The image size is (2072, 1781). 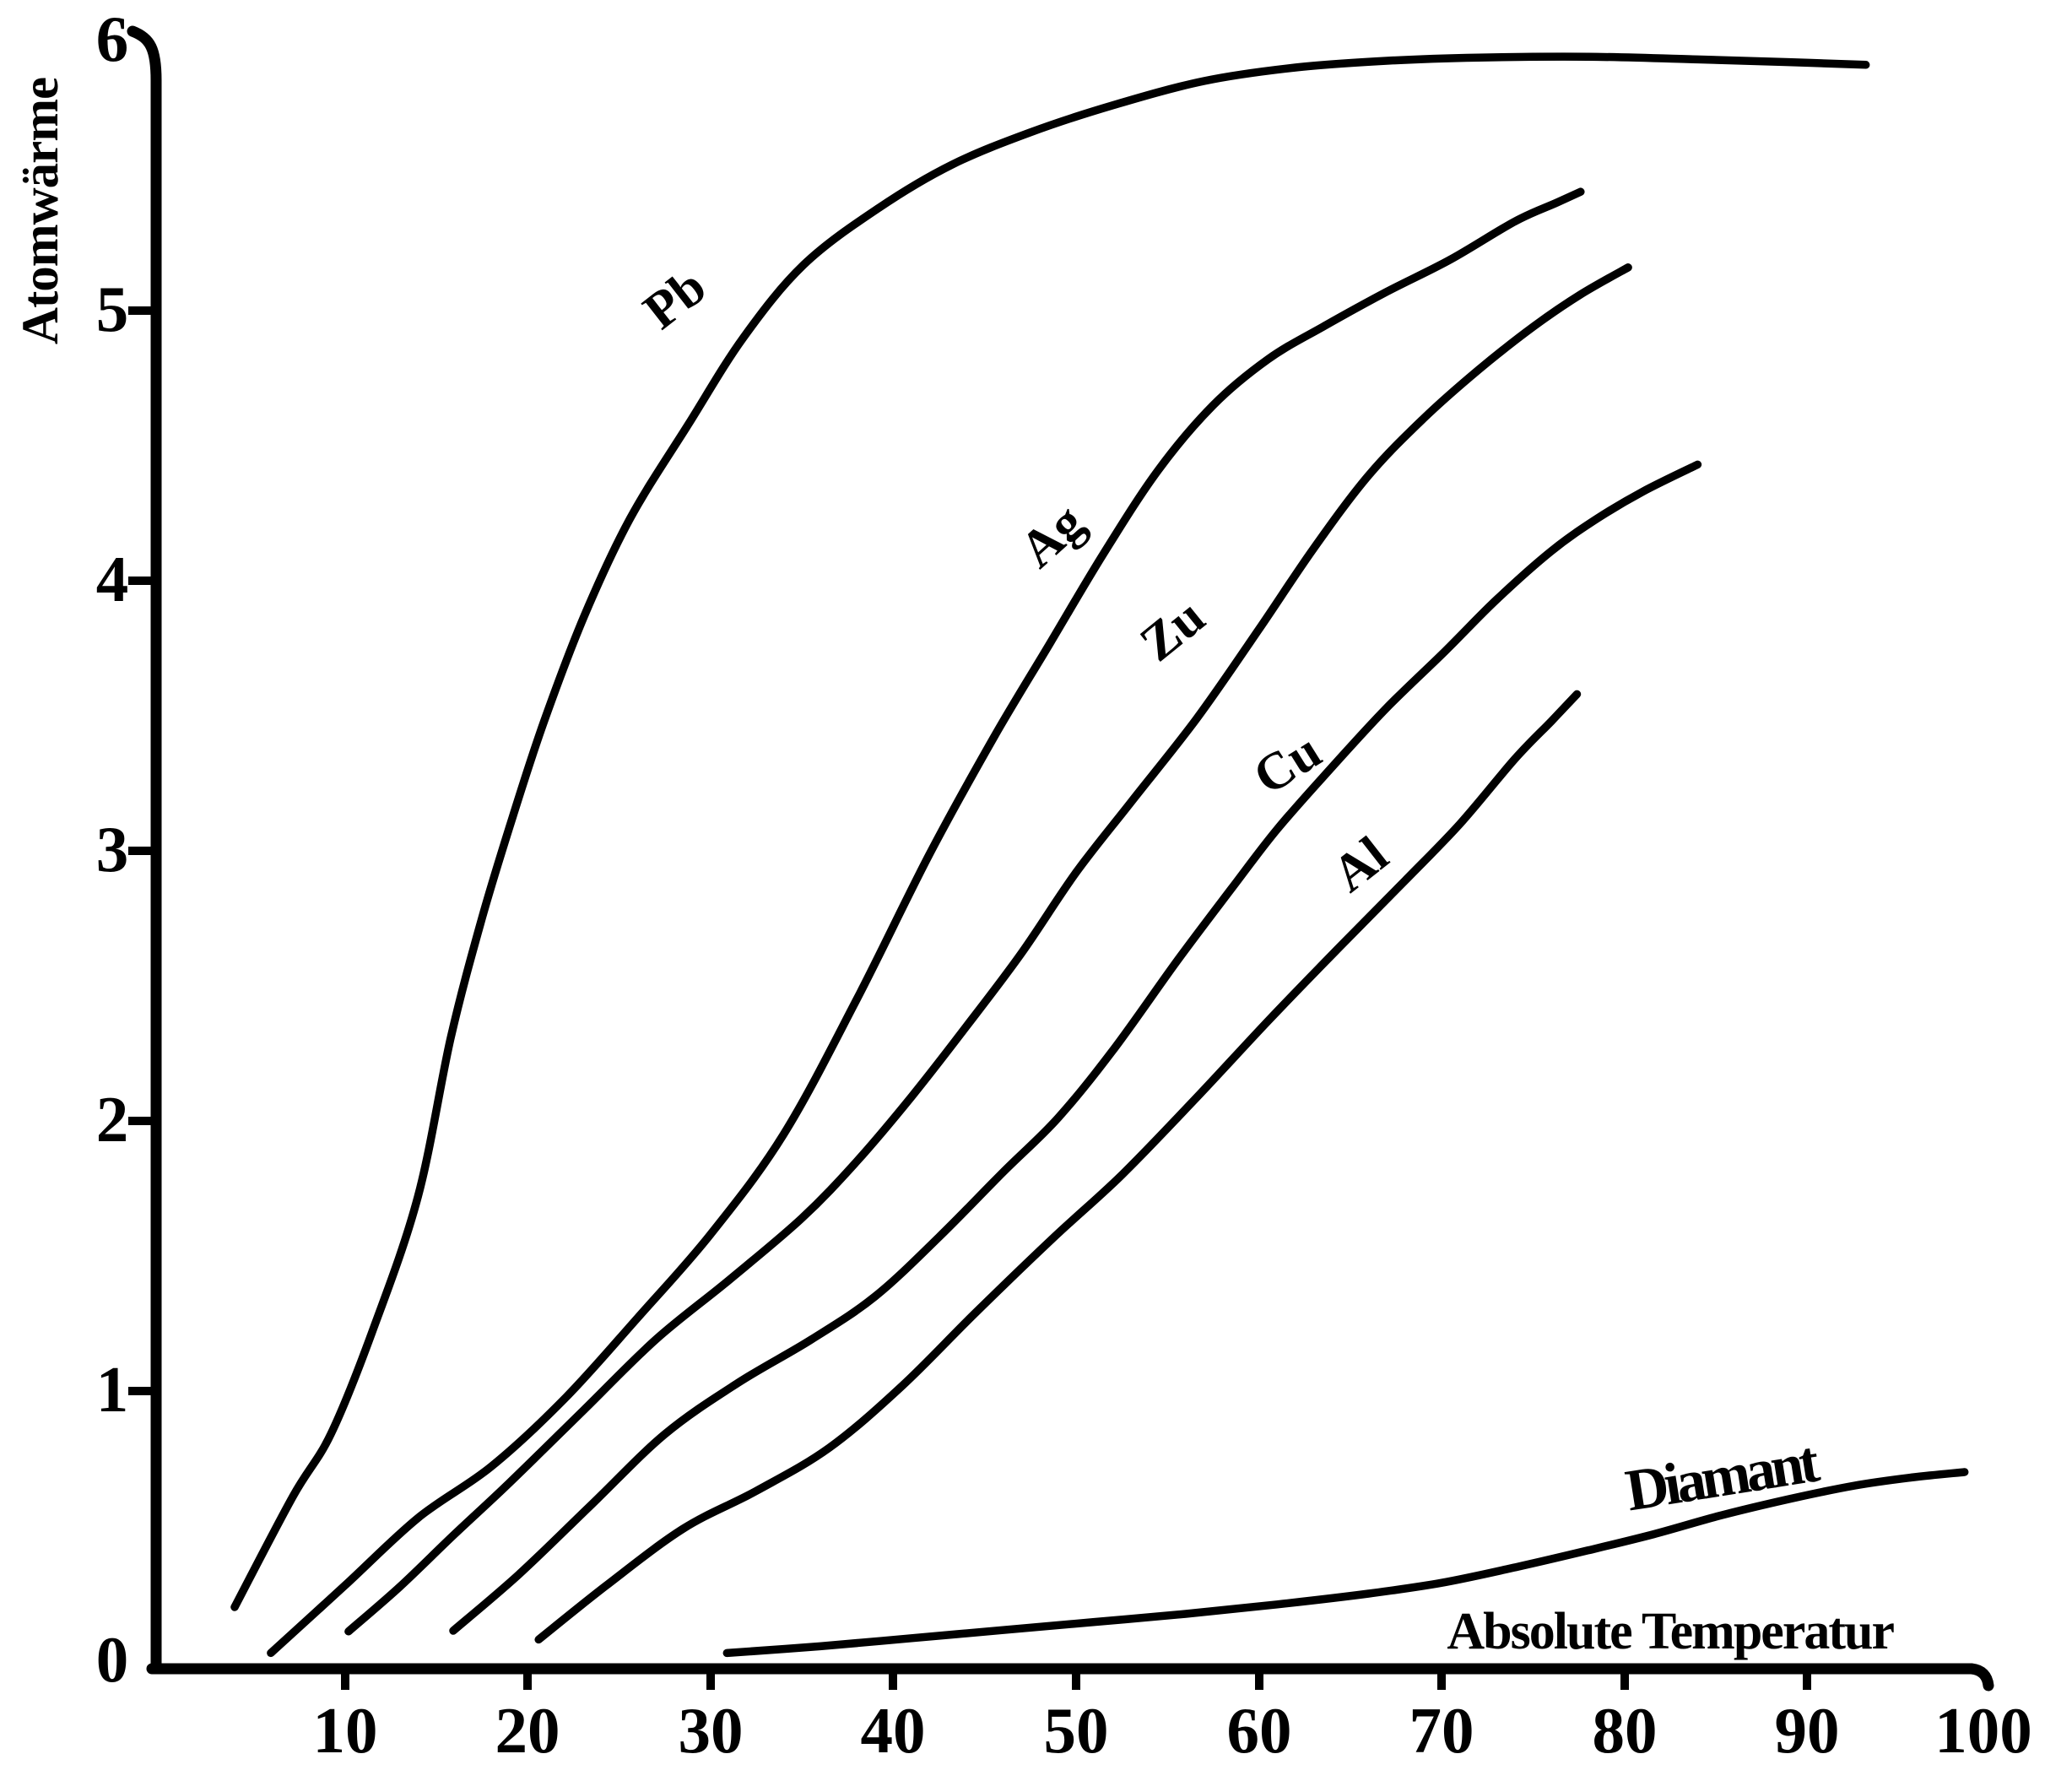 I want to click on svg-text: 90, so click(x=1807, y=1730).